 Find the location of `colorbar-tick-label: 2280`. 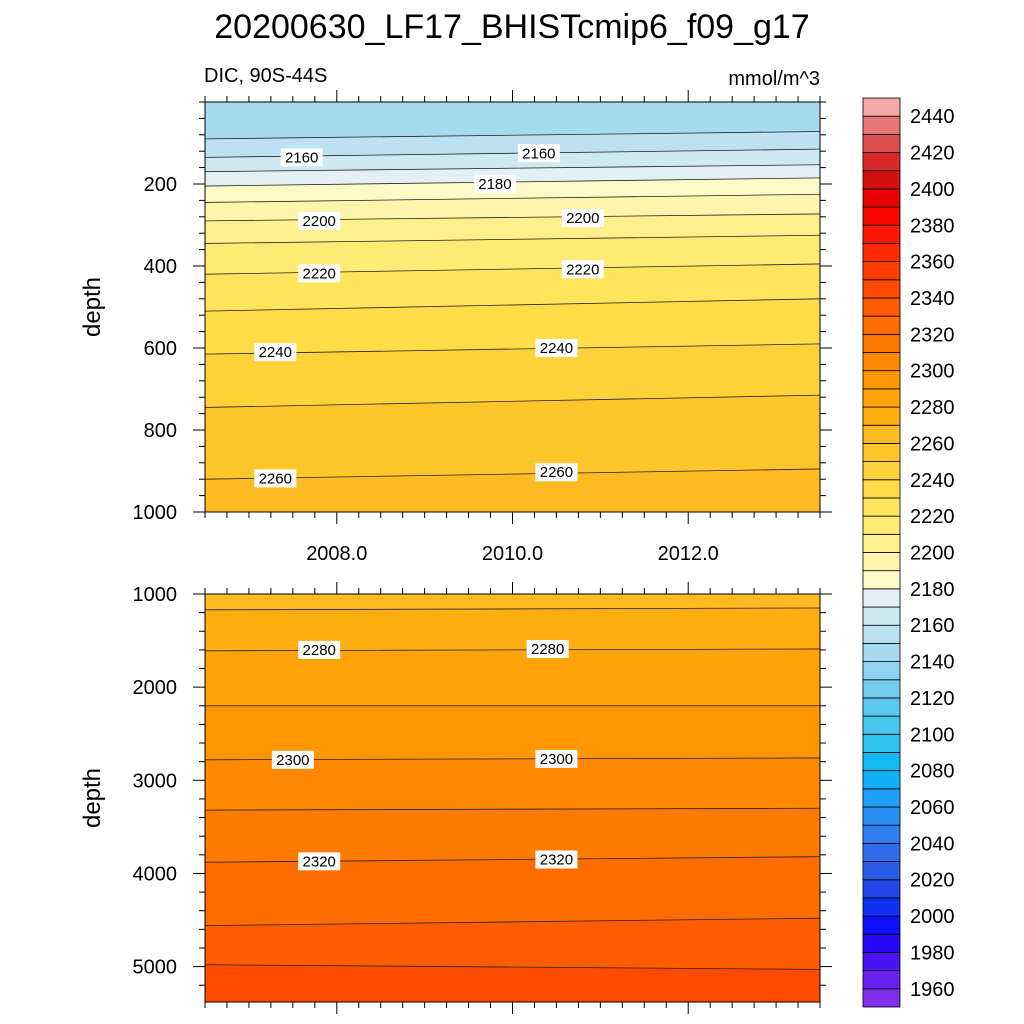

colorbar-tick-label: 2280 is located at coordinates (932, 408).